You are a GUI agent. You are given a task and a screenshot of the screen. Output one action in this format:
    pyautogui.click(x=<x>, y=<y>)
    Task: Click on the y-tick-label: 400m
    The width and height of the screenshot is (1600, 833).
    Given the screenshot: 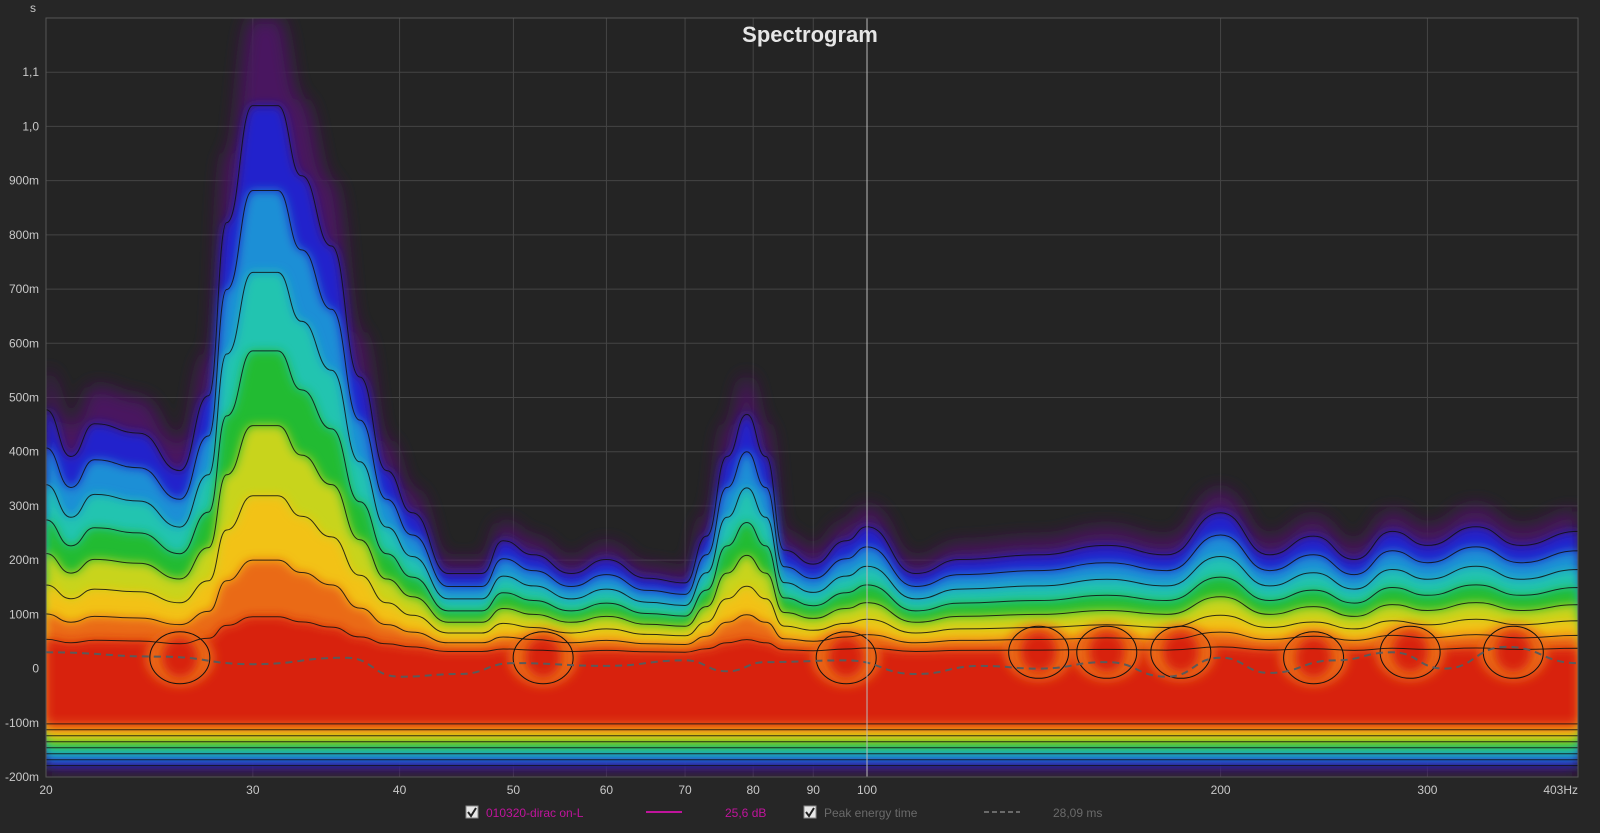 What is the action you would take?
    pyautogui.click(x=24, y=452)
    